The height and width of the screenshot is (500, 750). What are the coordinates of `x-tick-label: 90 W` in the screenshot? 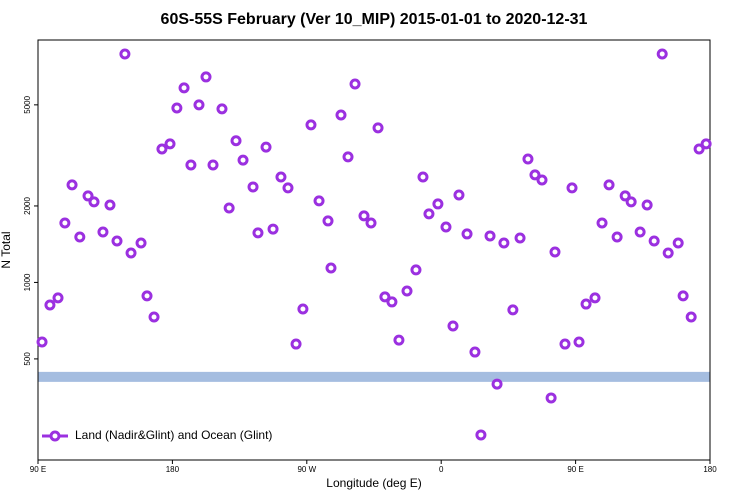 It's located at (306, 469).